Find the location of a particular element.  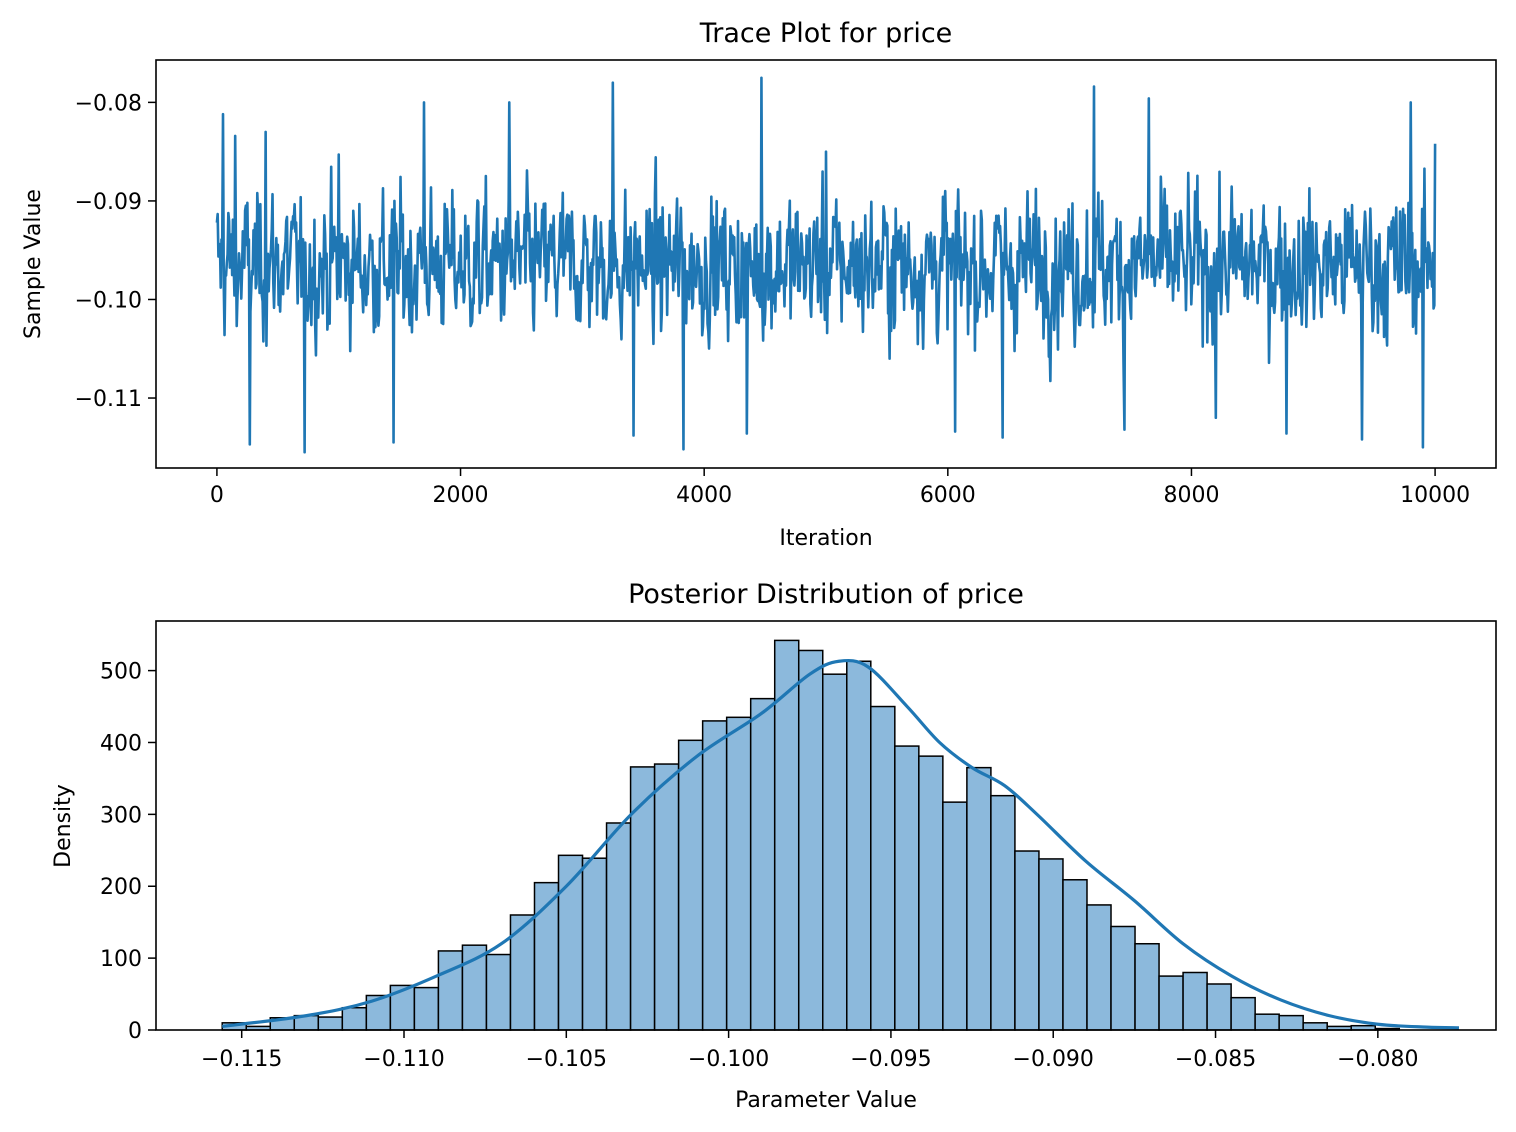

posterior-y-tick-label: 100 is located at coordinates (121, 959).